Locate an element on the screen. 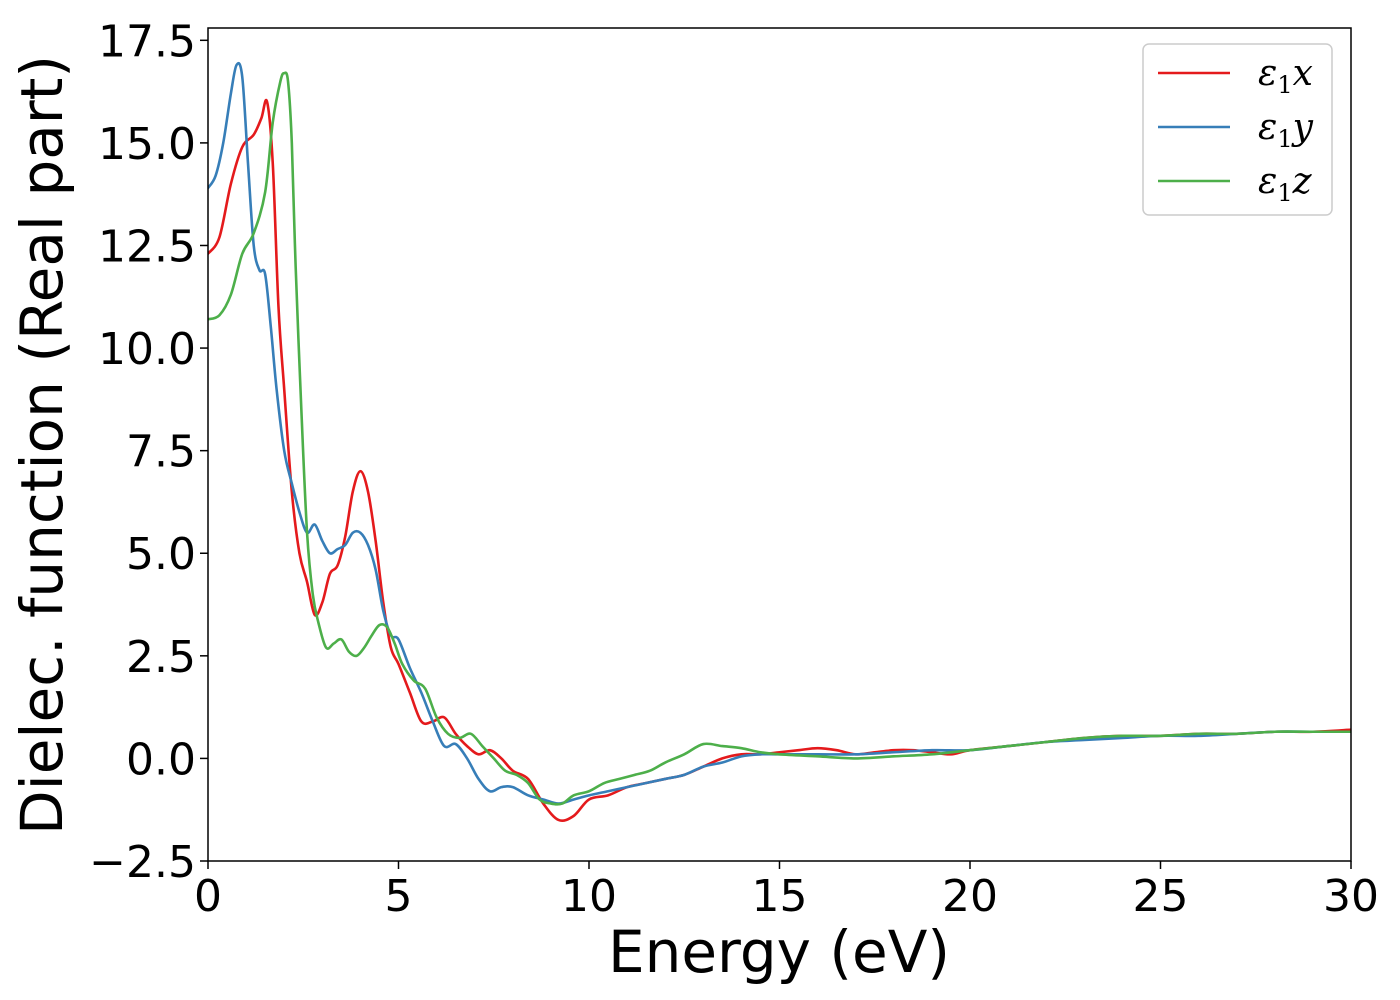 The height and width of the screenshot is (1000, 1400). y-tick-label: 2.5 is located at coordinates (161, 657).